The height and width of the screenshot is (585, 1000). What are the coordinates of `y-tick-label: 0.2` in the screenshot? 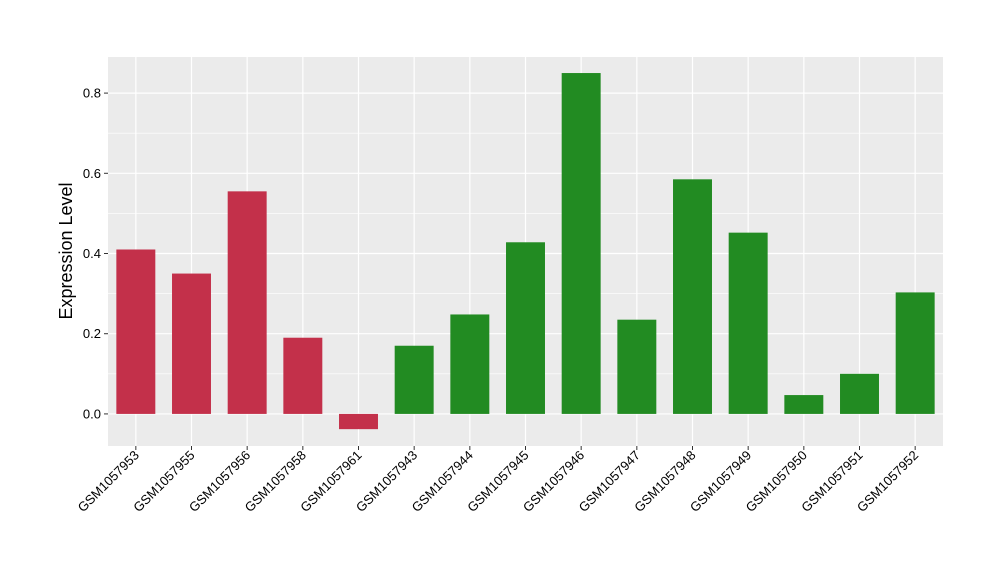 It's located at (92, 333).